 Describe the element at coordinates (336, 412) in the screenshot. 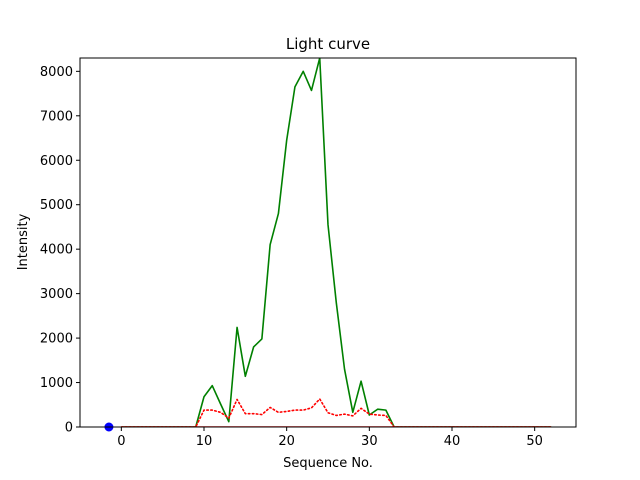

I see `series-1-line` at that location.